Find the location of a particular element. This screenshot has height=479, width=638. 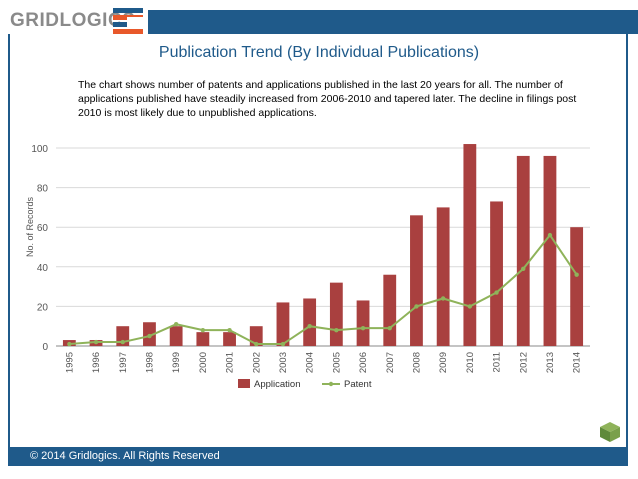

x-tick-label: 1998 is located at coordinates (149, 362).